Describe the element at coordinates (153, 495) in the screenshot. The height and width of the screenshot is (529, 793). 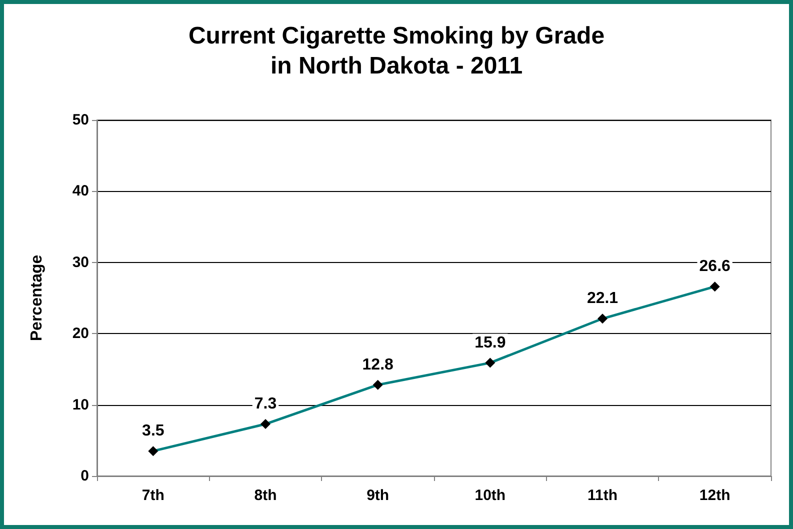
I see `x-tick-label: 7th` at that location.